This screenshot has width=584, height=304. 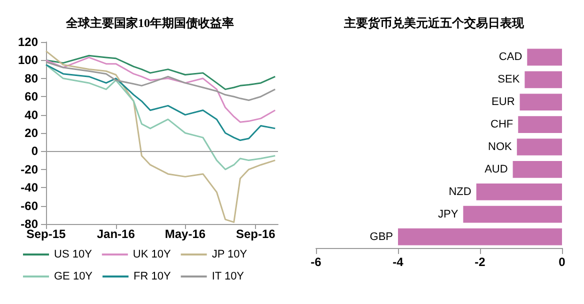 I want to click on y-tick-label: EUR, so click(x=503, y=102).